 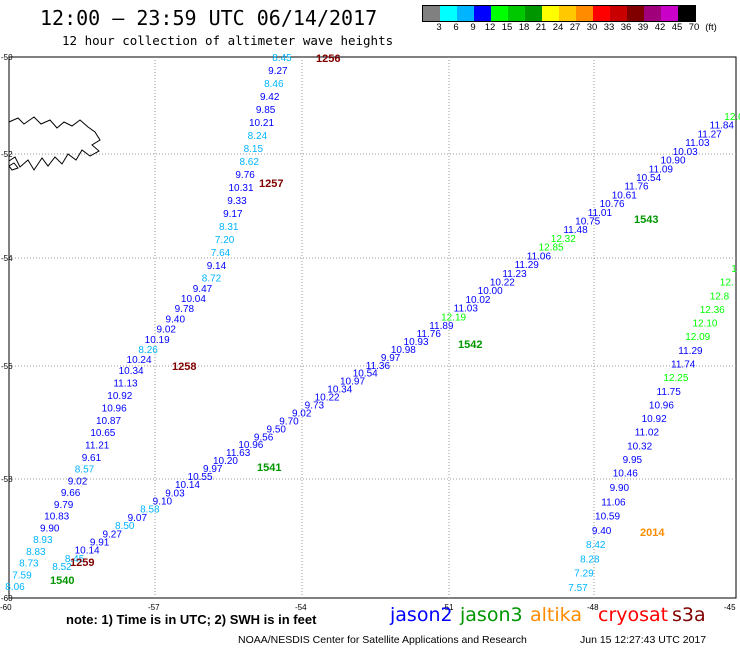 I want to click on wave-height-reading: 8.73, so click(x=29, y=564).